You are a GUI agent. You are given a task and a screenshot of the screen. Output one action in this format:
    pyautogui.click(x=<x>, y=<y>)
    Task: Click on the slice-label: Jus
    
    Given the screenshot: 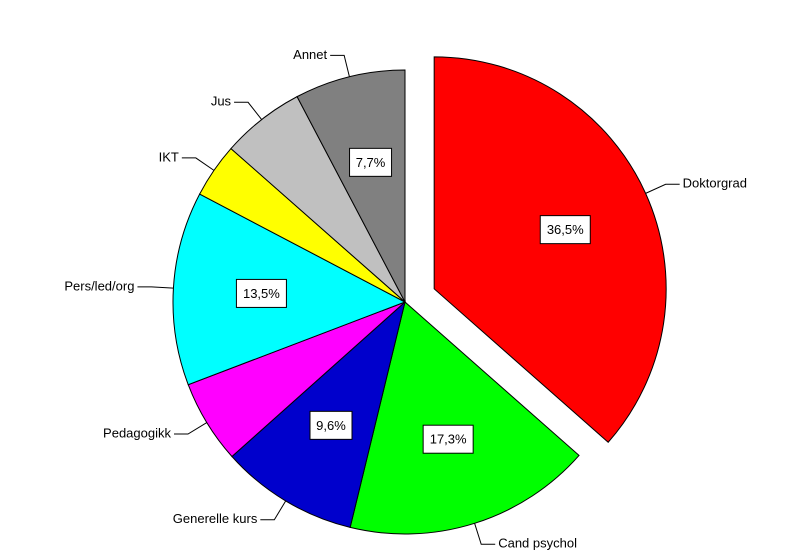 What is the action you would take?
    pyautogui.click(x=221, y=101)
    